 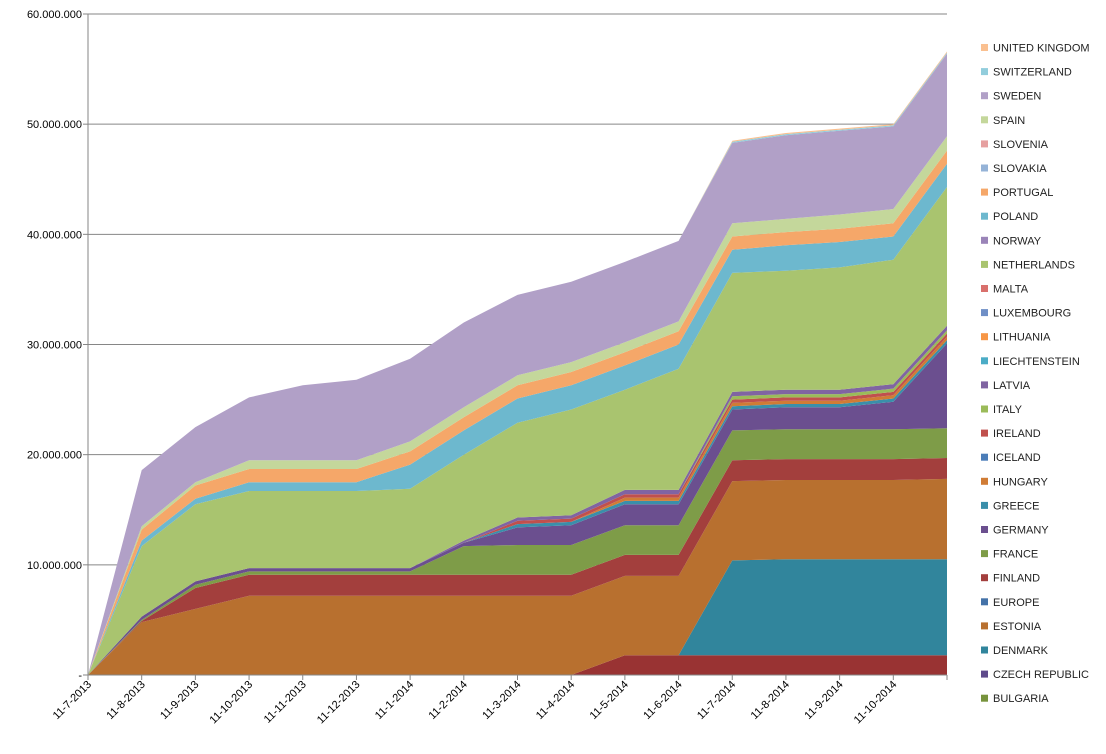 I want to click on y-tick-label: 50.000.000, so click(x=54, y=125).